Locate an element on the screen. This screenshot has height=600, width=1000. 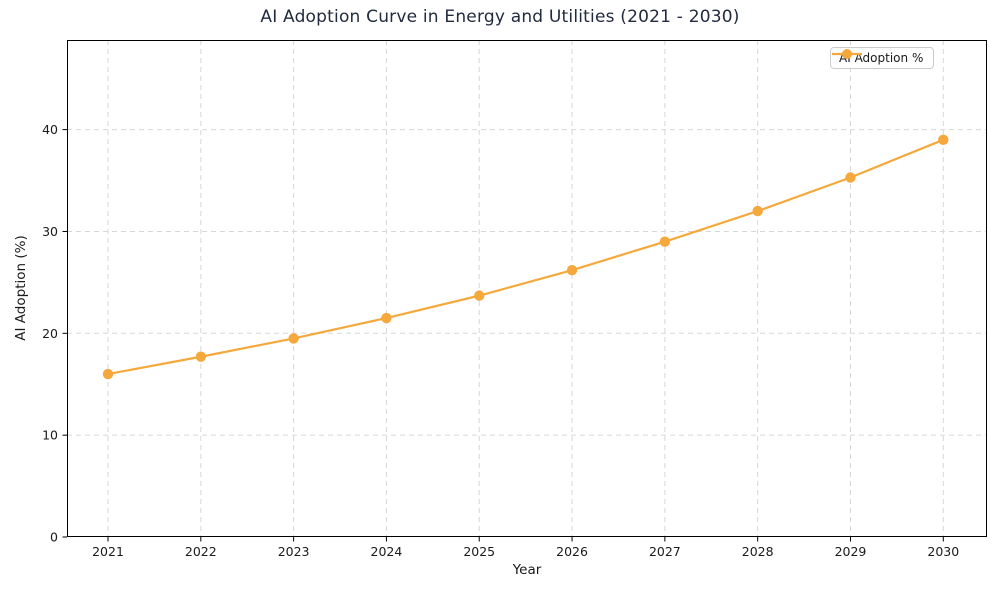
legend: AI Adoption % is located at coordinates (882, 58).